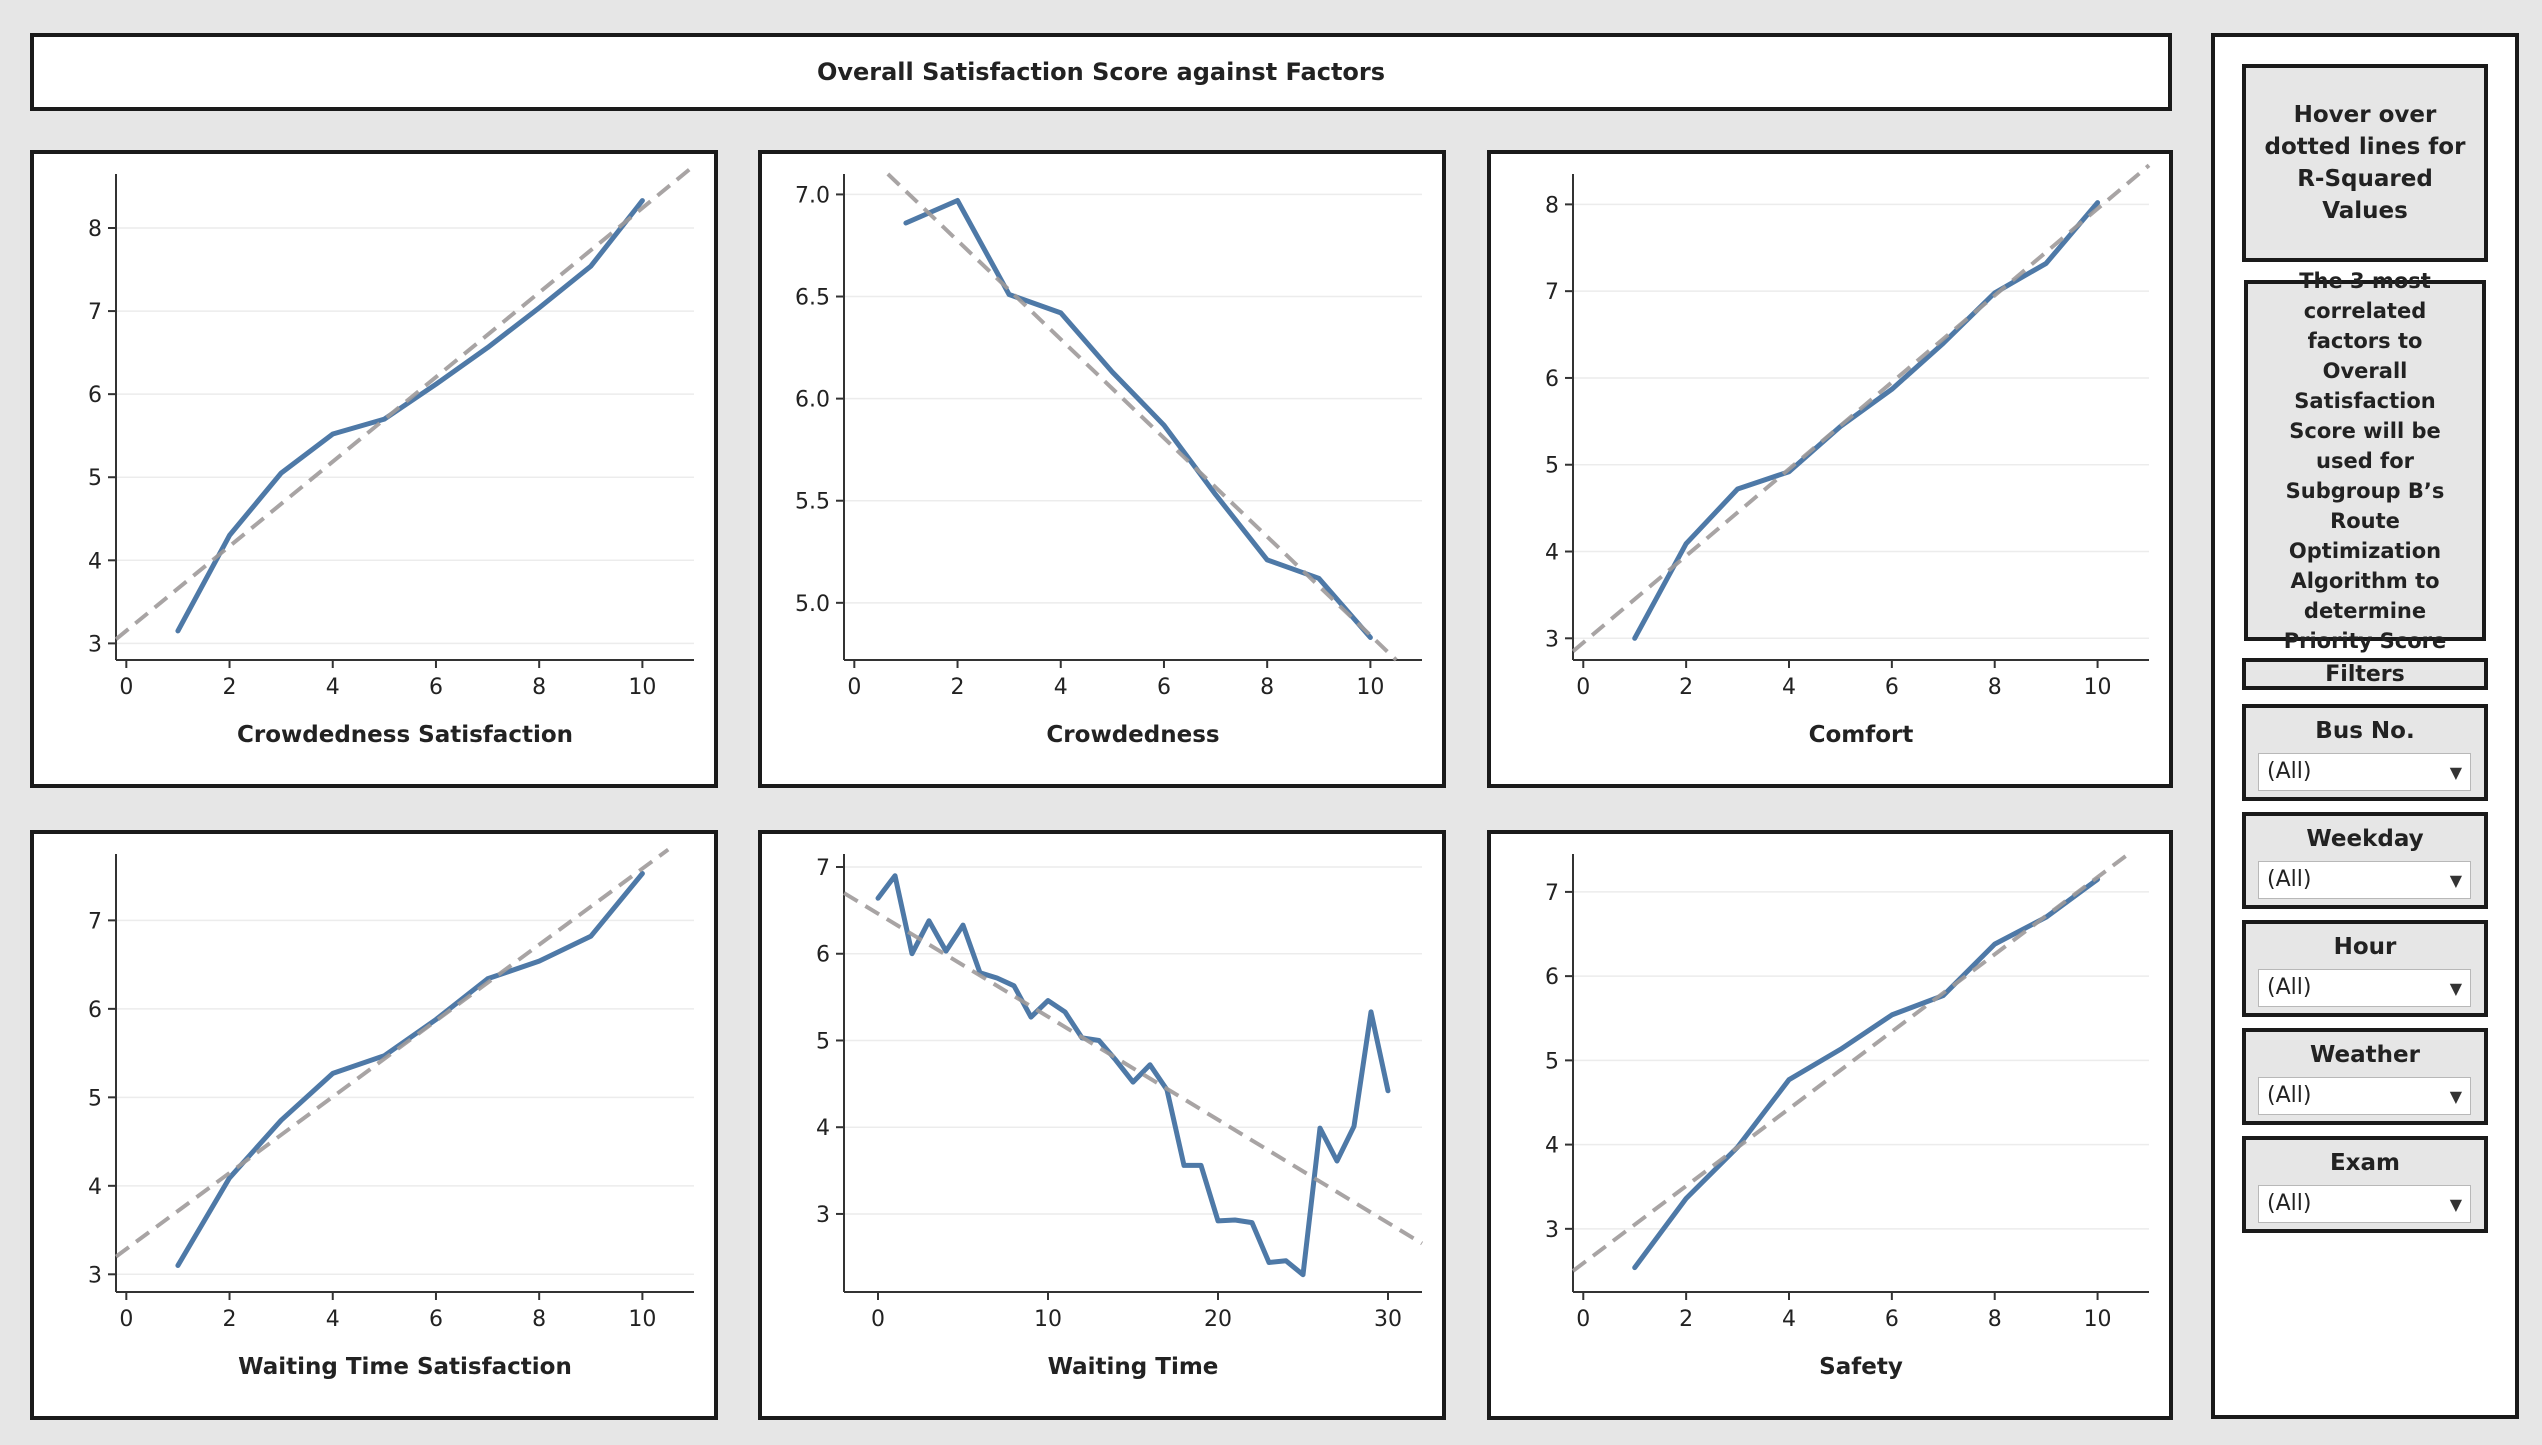 Image resolution: width=2542 pixels, height=1445 pixels. What do you see at coordinates (2365, 752) in the screenshot?
I see `filter-bus-no: Bus No. (All) ▼` at bounding box center [2365, 752].